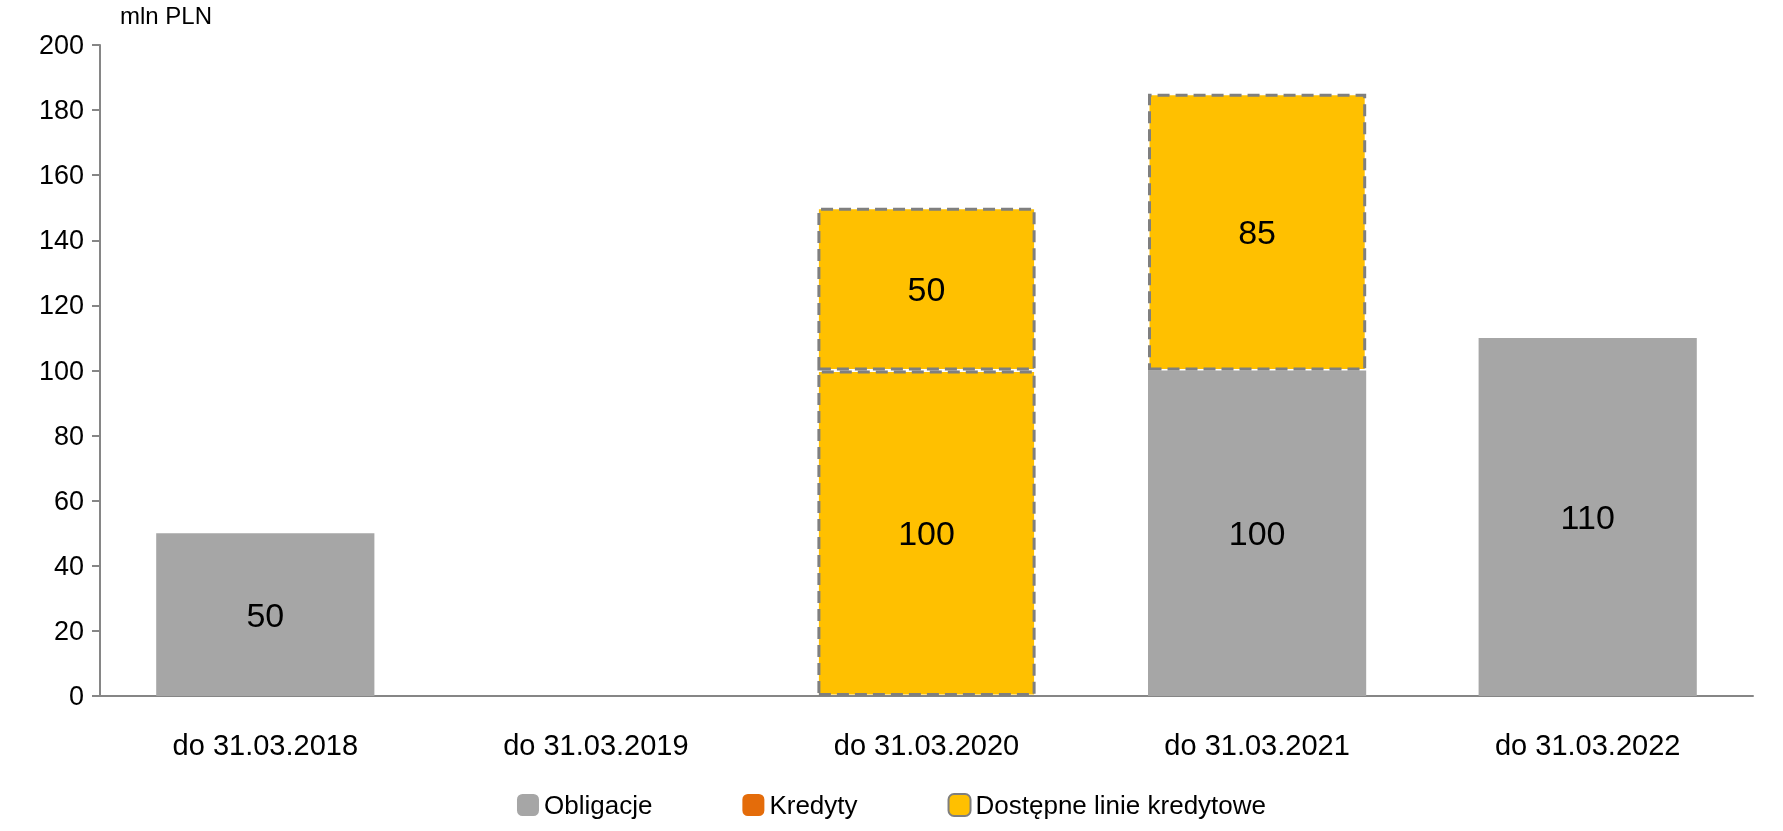  Describe the element at coordinates (1121, 805) in the screenshot. I see `legend-label: Dostępne linie kredytowe` at that location.